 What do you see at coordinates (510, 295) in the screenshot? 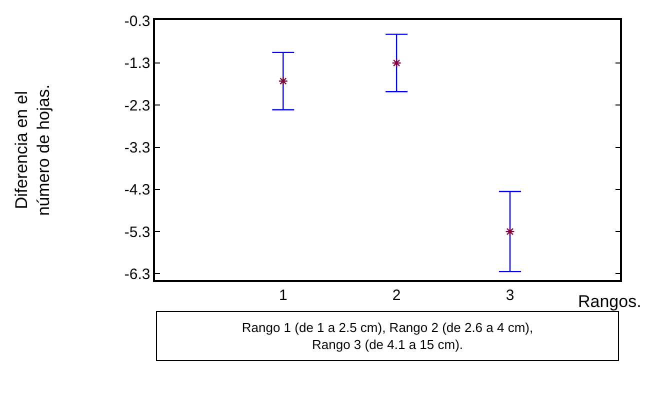
I see `x-tick-label: 3` at bounding box center [510, 295].